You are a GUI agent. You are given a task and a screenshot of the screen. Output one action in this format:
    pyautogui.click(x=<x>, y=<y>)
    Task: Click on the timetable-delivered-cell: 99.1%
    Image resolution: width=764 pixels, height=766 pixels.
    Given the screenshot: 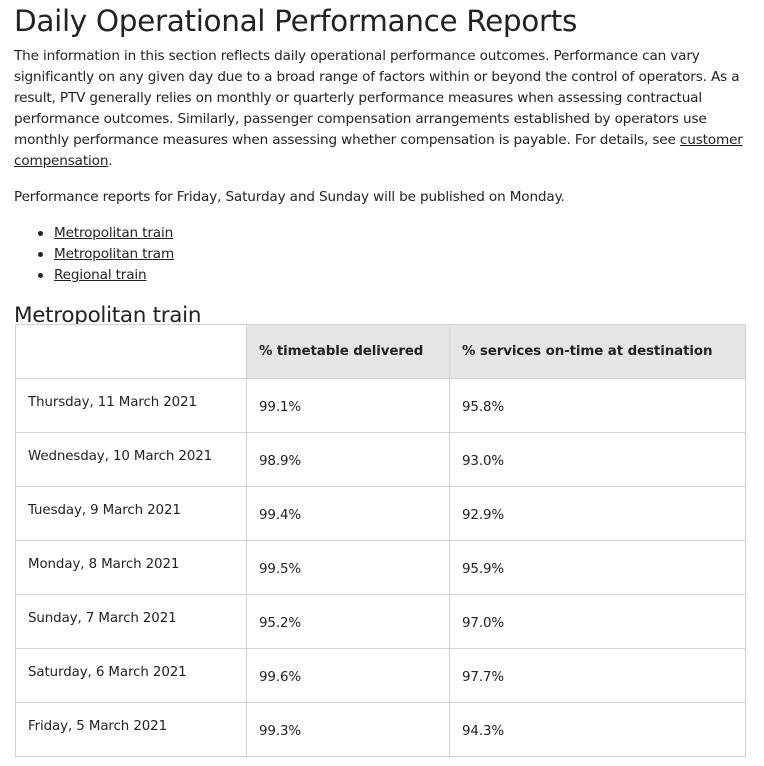 What is the action you would take?
    pyautogui.click(x=348, y=405)
    